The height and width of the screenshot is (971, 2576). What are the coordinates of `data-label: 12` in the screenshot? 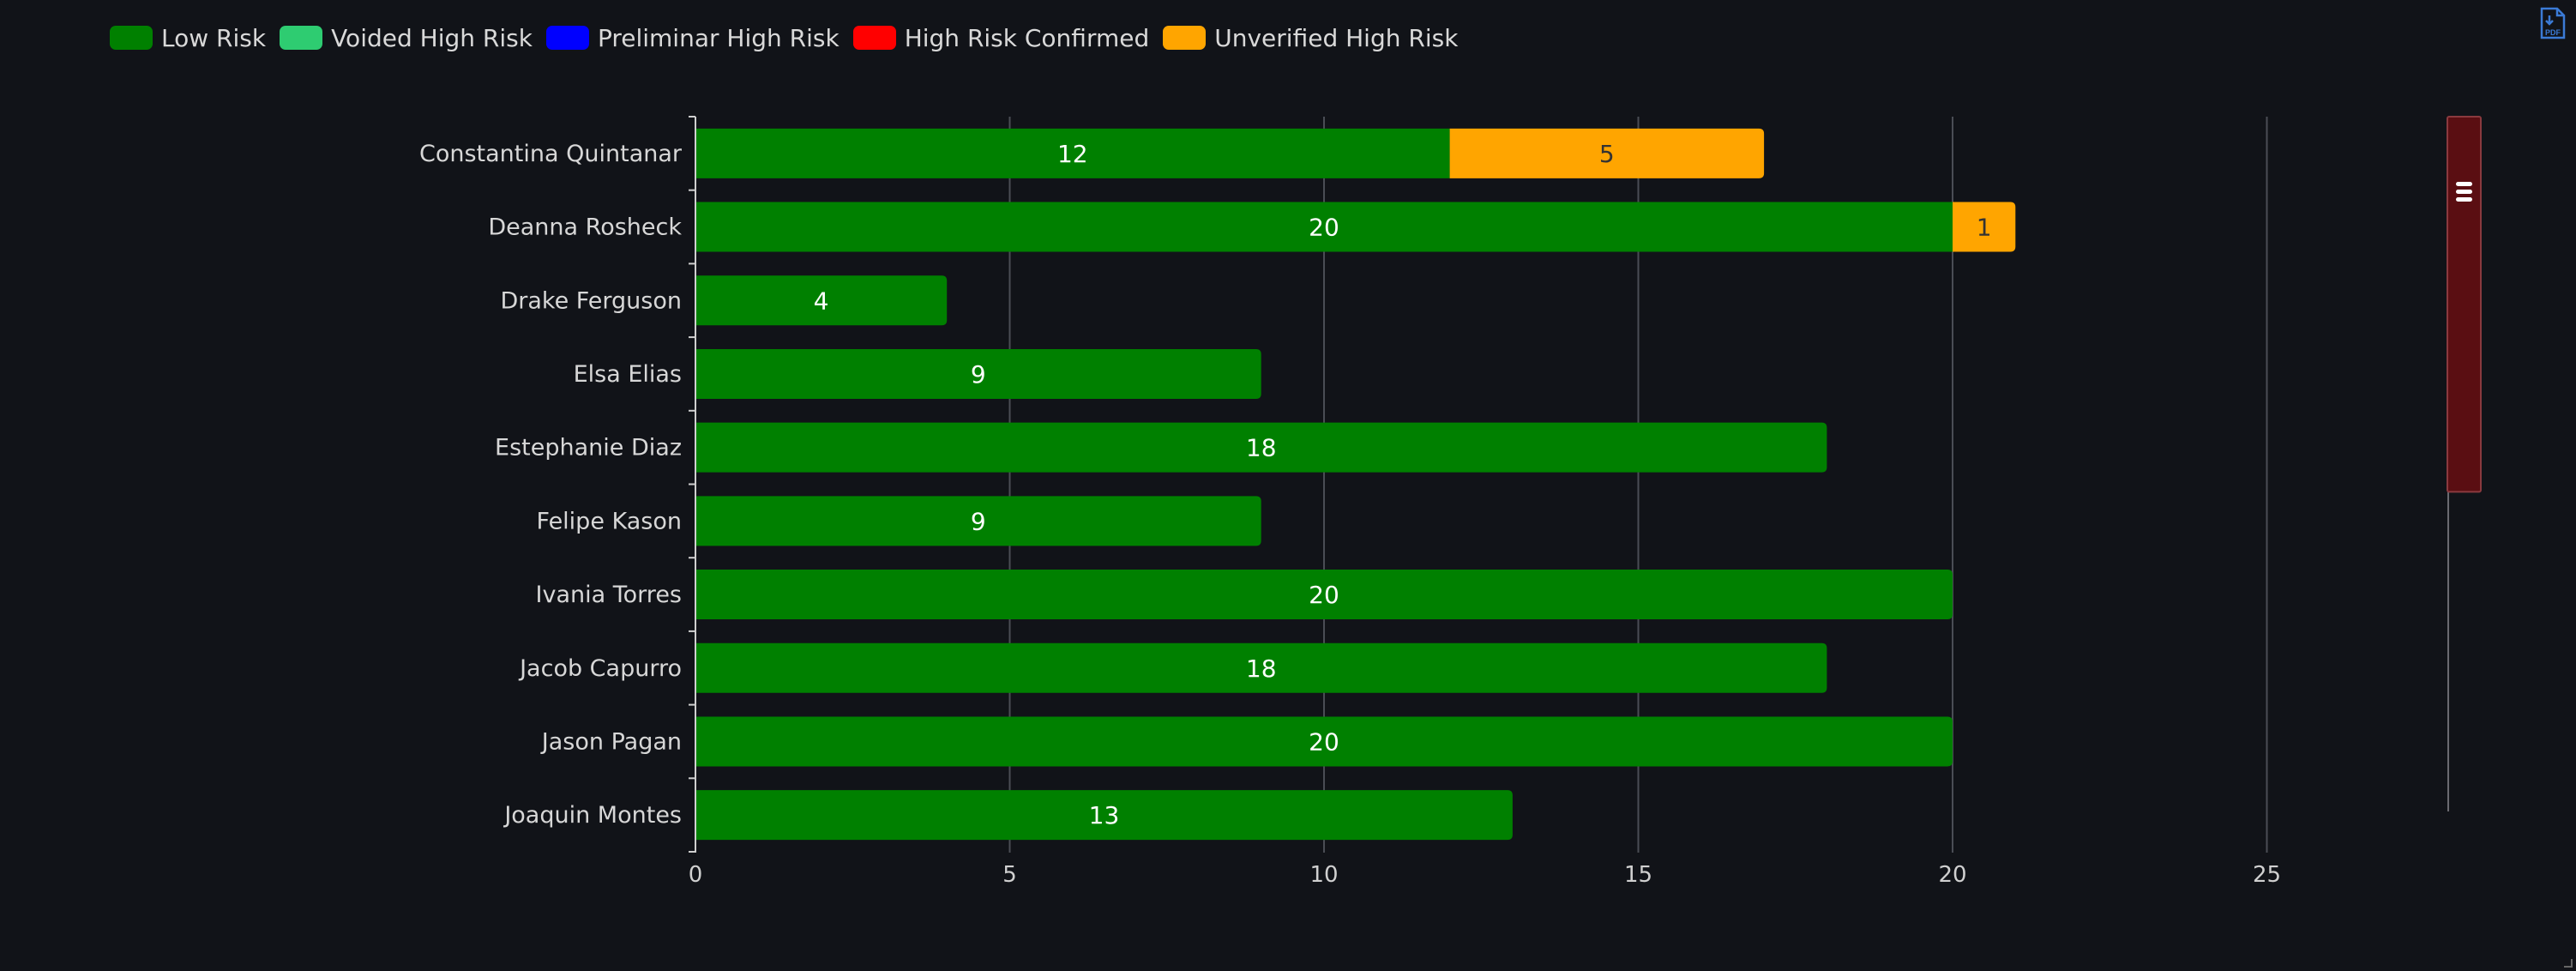 It's located at (1072, 154).